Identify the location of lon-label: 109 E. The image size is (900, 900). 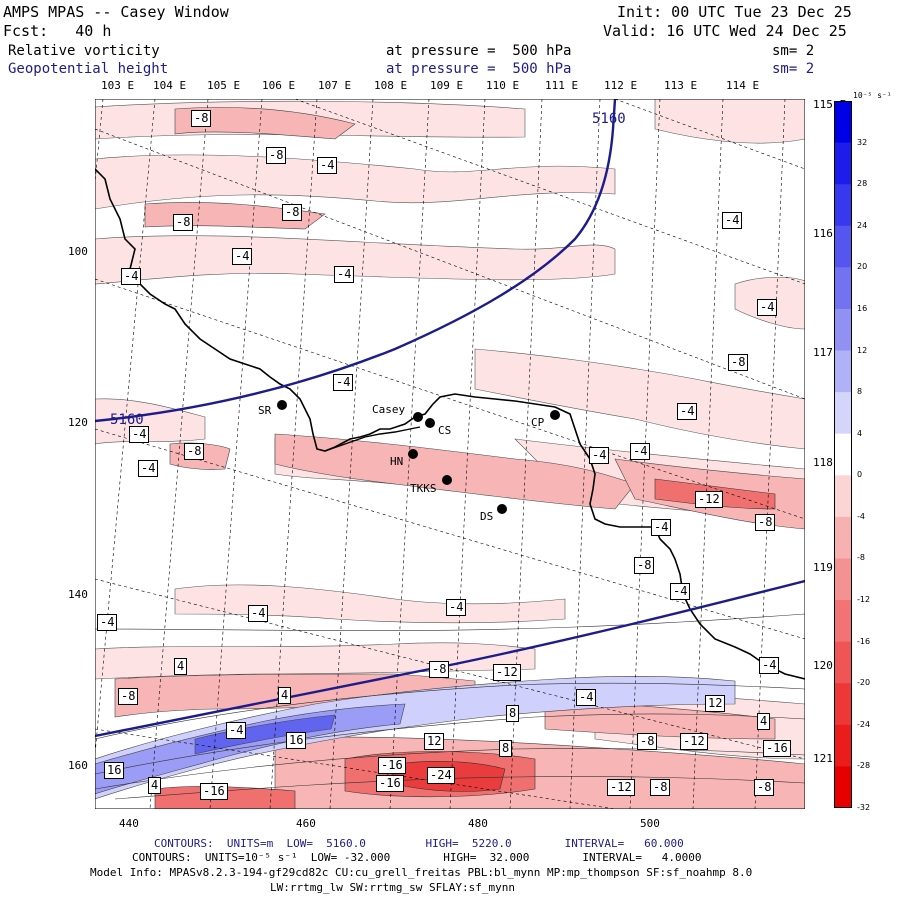
(447, 85).